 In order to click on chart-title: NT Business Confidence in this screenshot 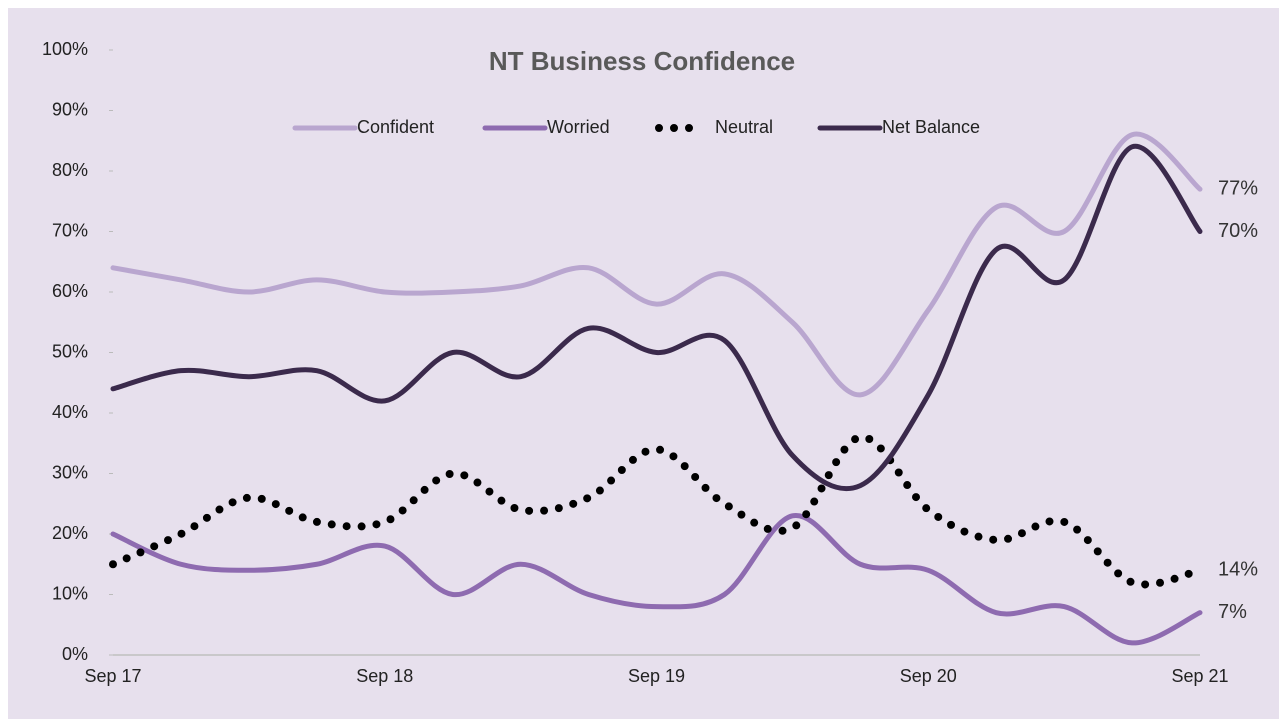, I will do `click(642, 61)`.